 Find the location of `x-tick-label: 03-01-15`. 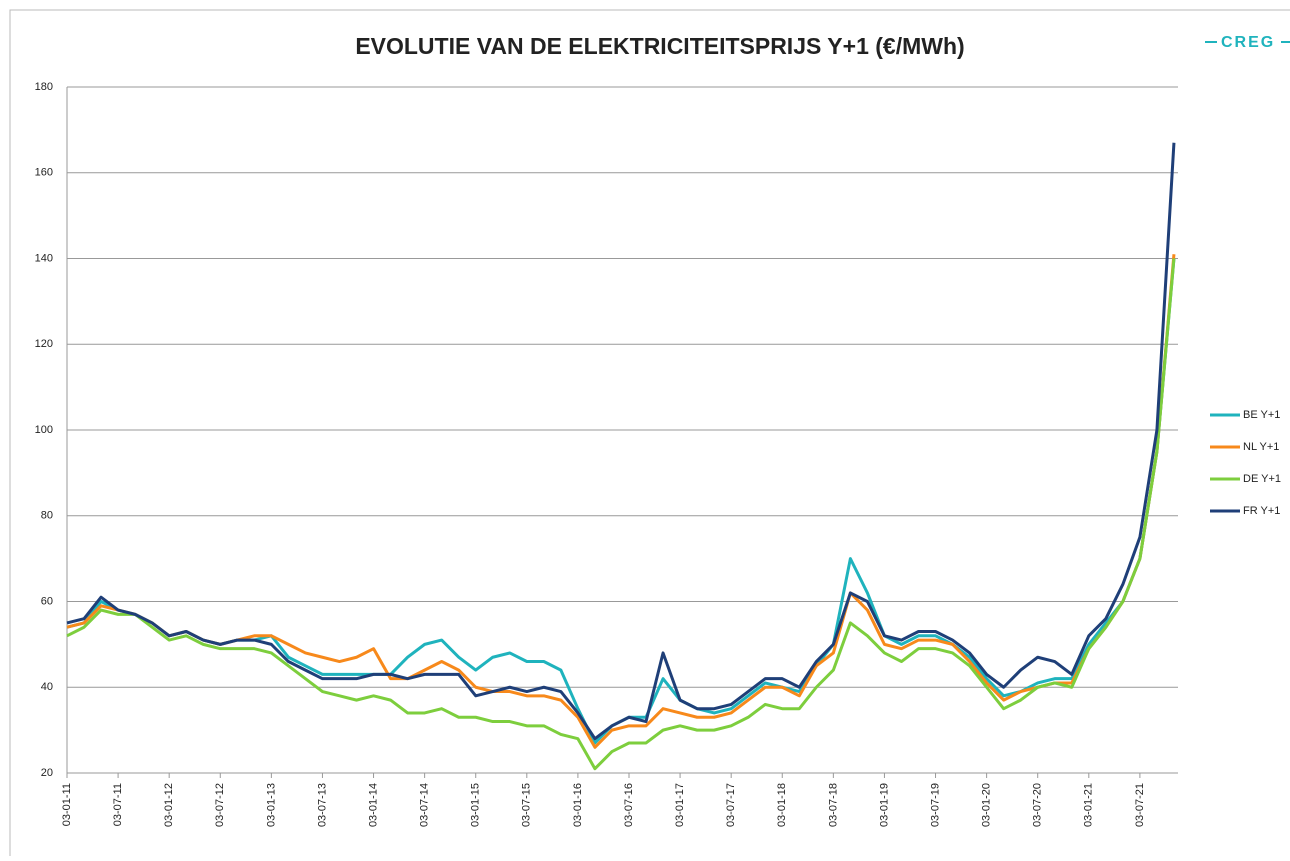

x-tick-label: 03-01-15 is located at coordinates (476, 805).